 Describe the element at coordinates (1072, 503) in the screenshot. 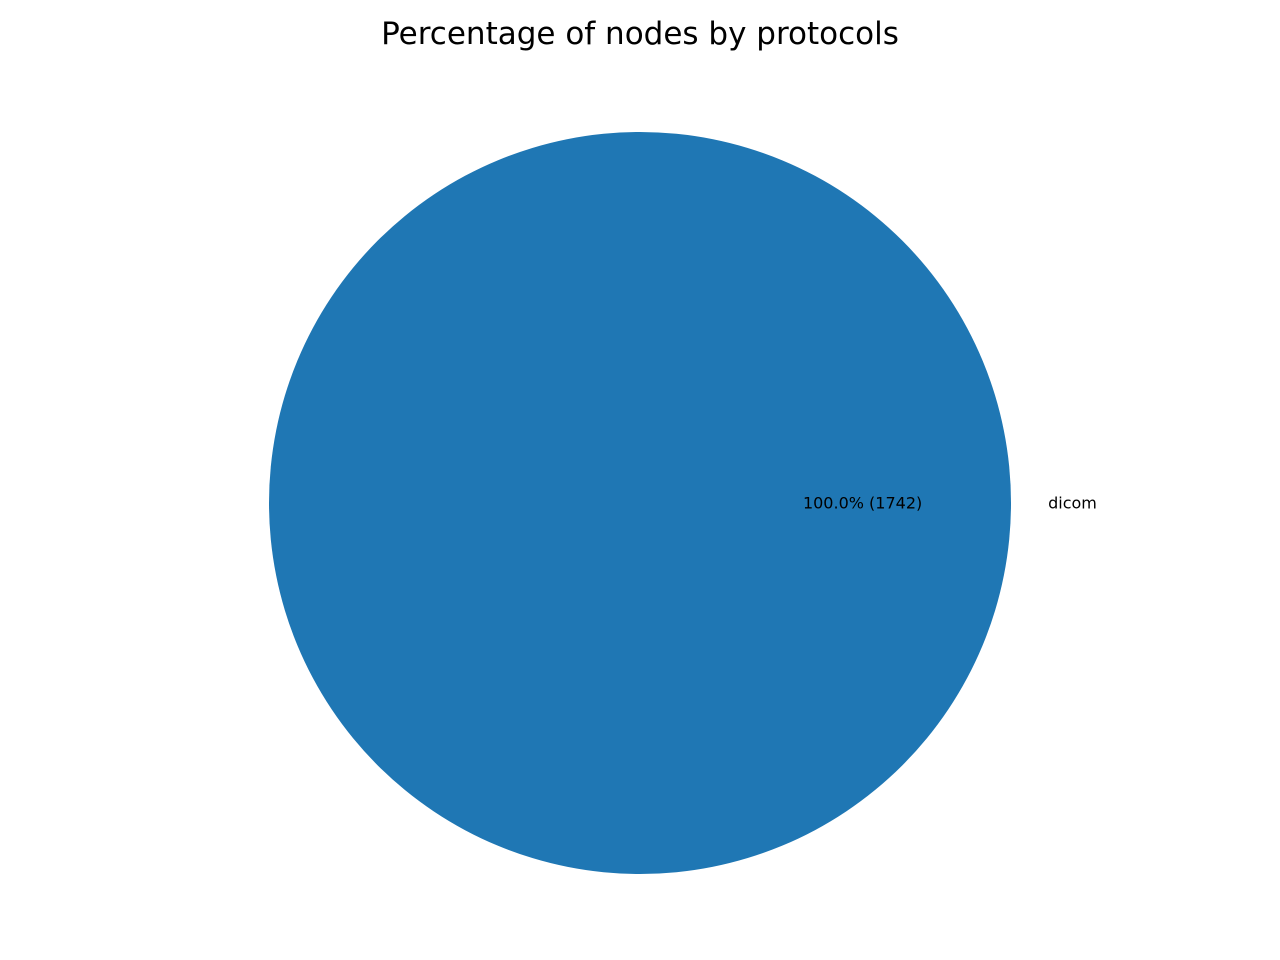

I see `slice-label-dicom: dicom` at that location.